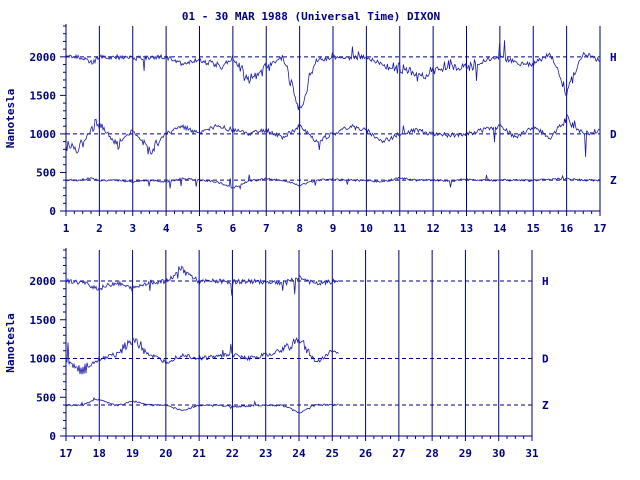  What do you see at coordinates (567, 228) in the screenshot?
I see `x-tick-label: 16` at bounding box center [567, 228].